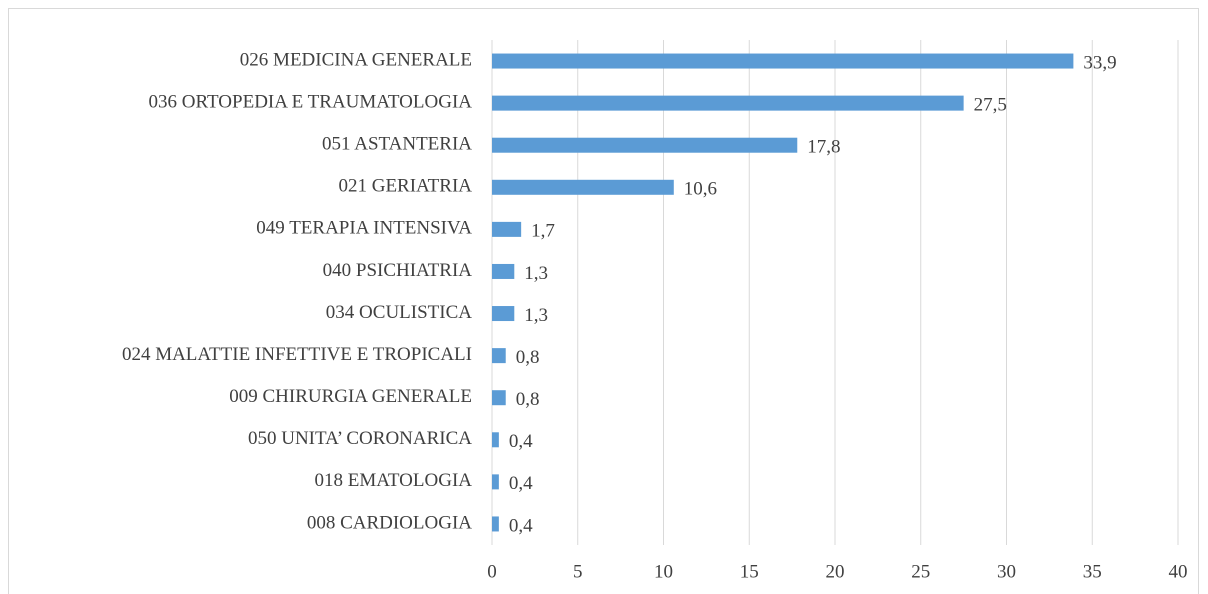 The height and width of the screenshot is (594, 1208). Describe the element at coordinates (360, 438) in the screenshot. I see `y-tick-label: 050 UNITA’ CORONARICA` at that location.